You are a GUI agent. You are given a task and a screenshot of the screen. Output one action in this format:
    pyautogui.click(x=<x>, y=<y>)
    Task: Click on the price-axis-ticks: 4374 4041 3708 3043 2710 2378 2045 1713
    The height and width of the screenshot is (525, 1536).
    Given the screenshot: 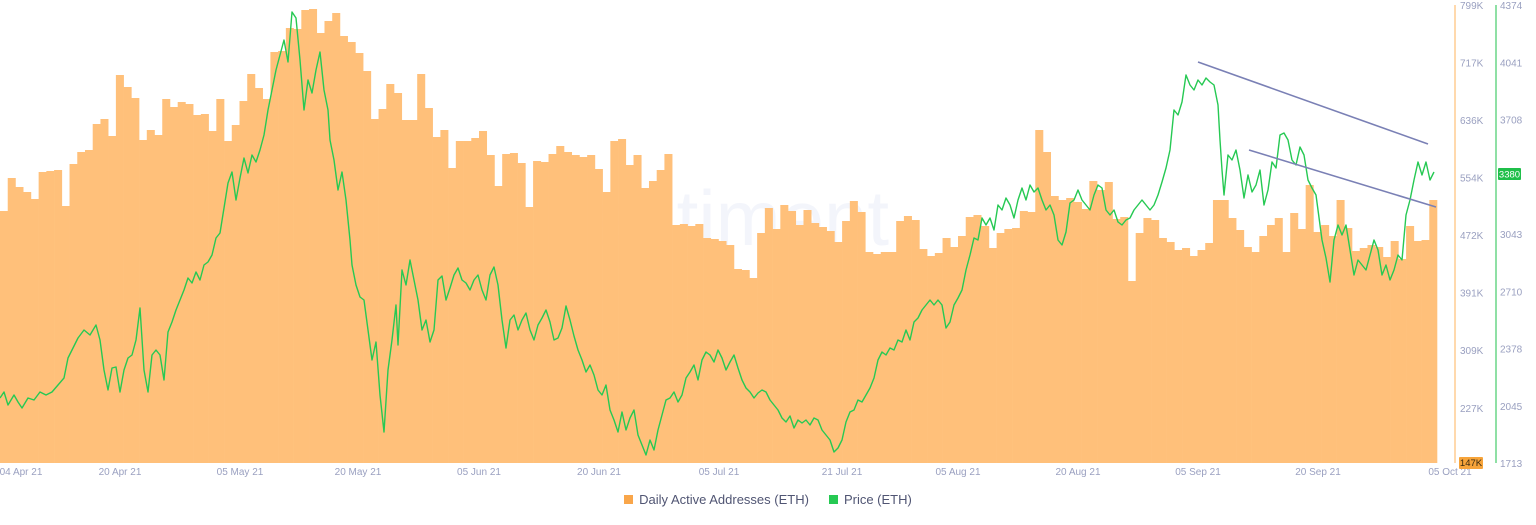 What is the action you would take?
    pyautogui.click(x=1511, y=235)
    